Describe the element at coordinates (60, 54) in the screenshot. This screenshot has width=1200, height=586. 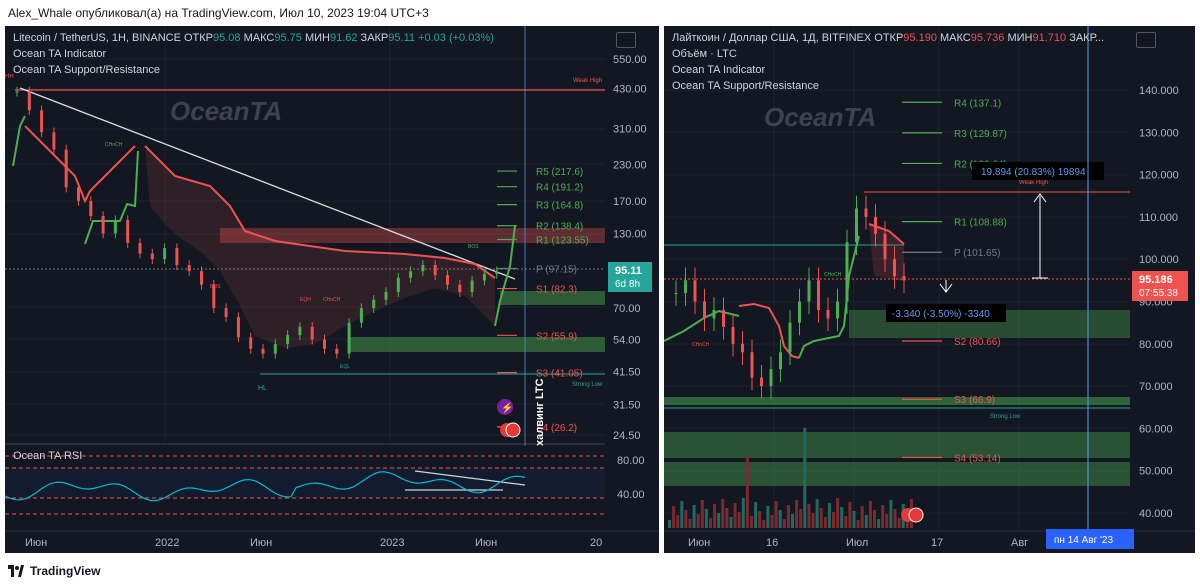
I see `left-indicator-1: Ocean TA Indicator` at that location.